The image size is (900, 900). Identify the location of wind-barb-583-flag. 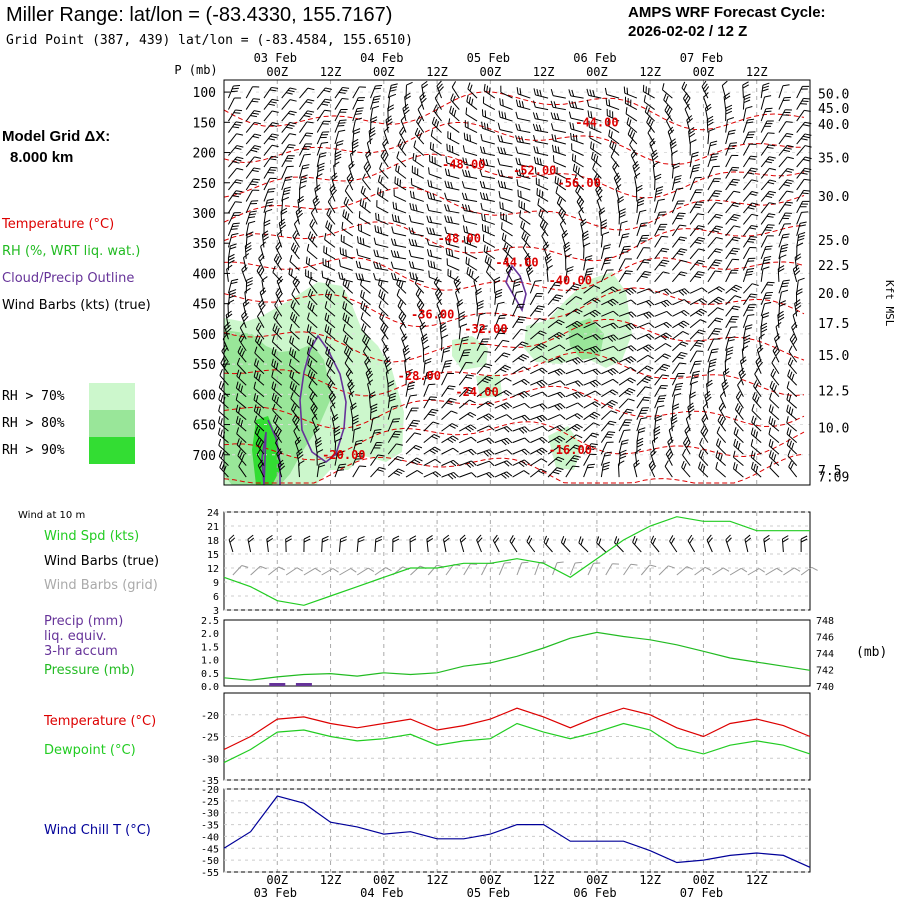
(628, 293).